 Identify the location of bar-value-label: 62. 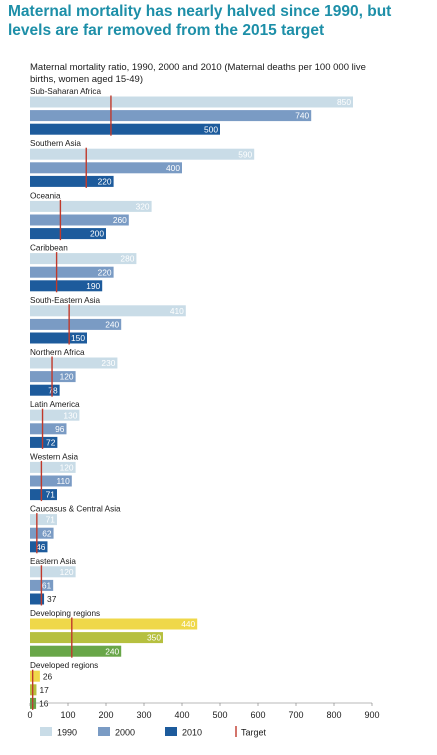
(47, 533).